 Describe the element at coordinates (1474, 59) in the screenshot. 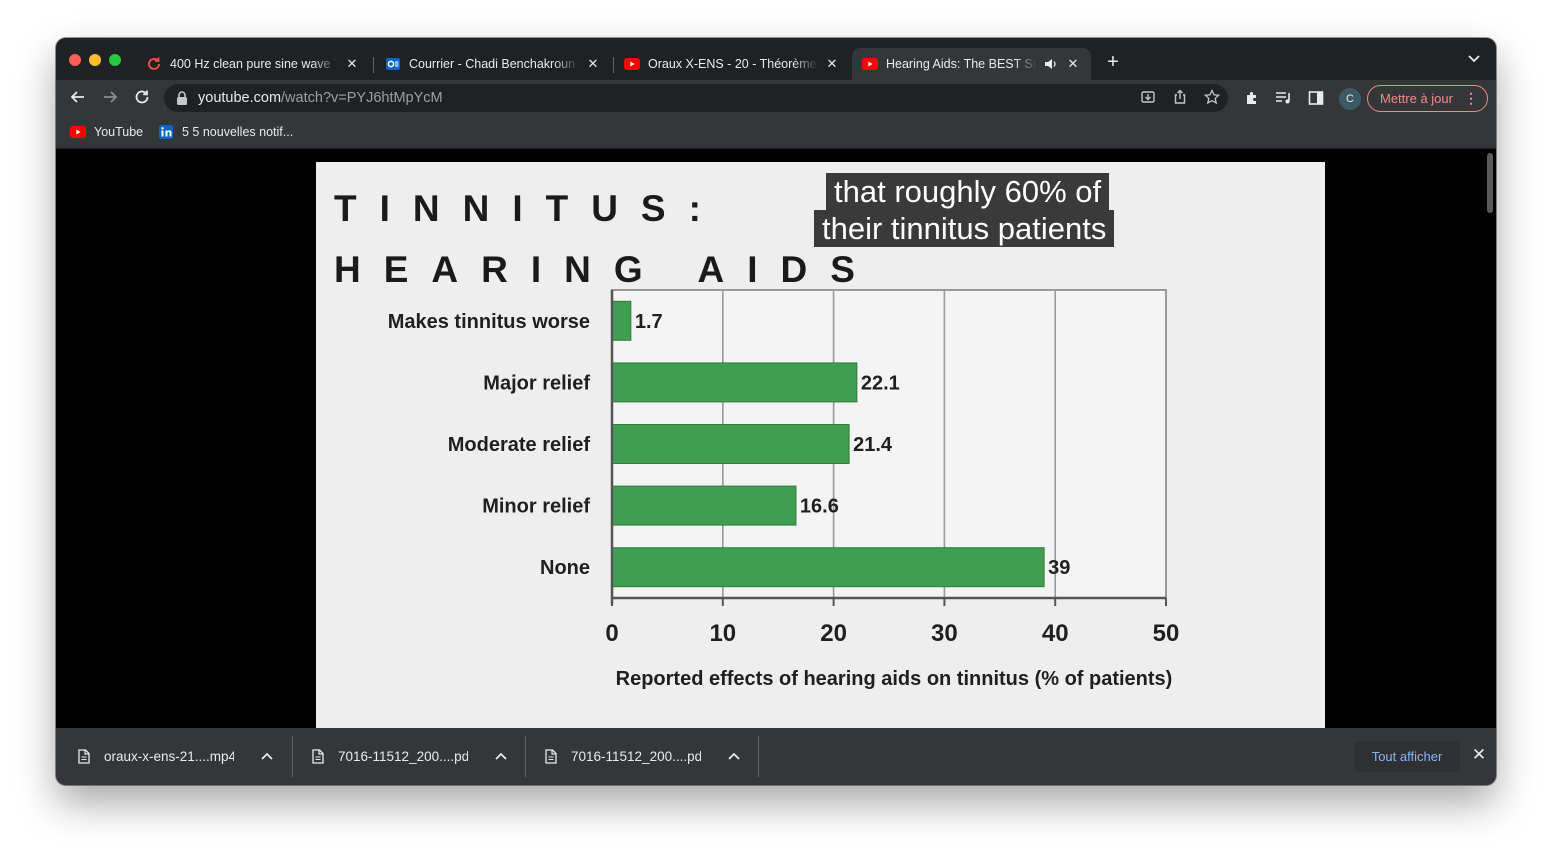

I see `chevron-down-icon` at that location.